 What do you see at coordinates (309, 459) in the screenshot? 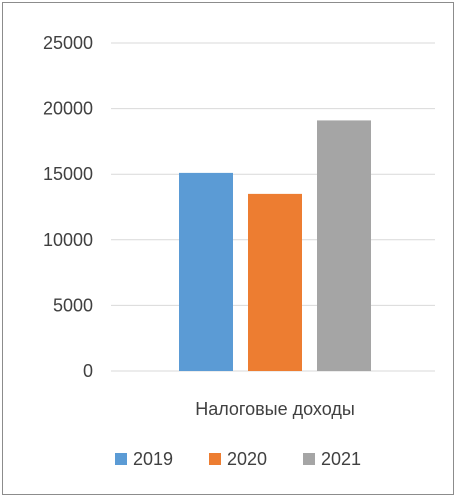
I see `legend-swatch-2021` at bounding box center [309, 459].